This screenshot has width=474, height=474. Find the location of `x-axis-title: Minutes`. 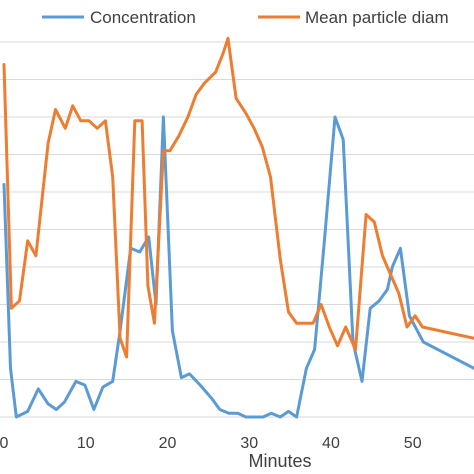

x-axis-title: Minutes is located at coordinates (279, 461).